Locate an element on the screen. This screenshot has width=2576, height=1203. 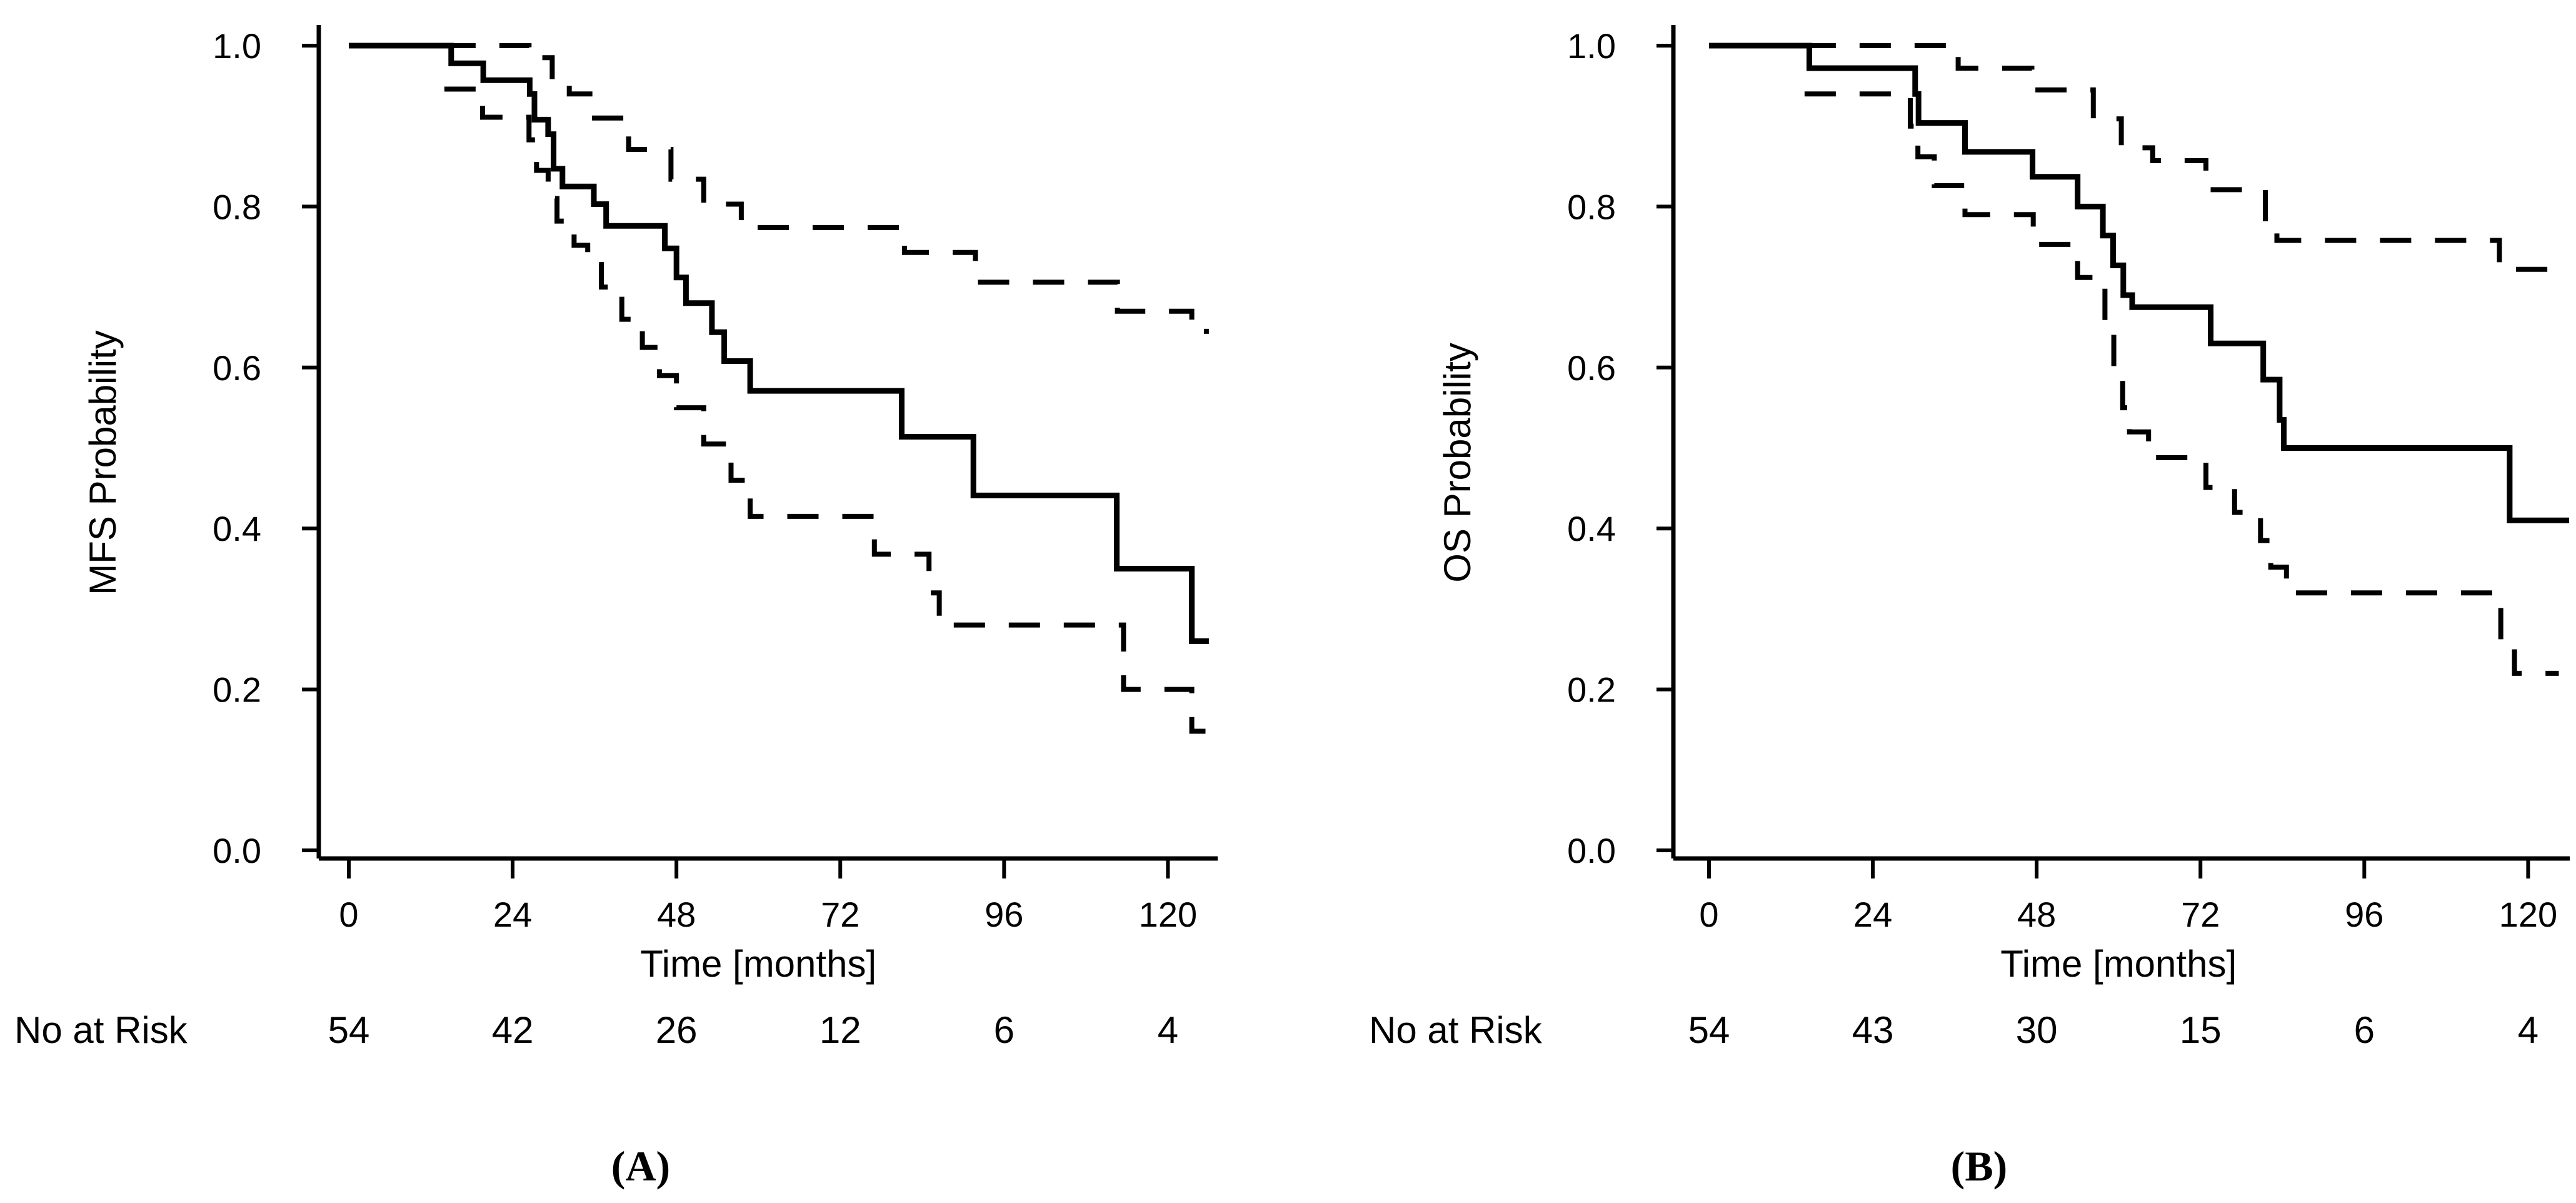
at-risk-count: 30 is located at coordinates (2037, 1030).